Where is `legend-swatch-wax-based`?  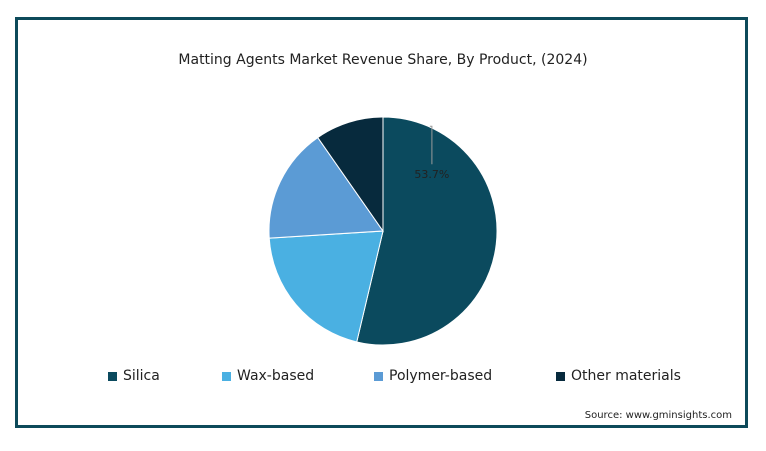
legend-swatch-wax-based is located at coordinates (226, 376).